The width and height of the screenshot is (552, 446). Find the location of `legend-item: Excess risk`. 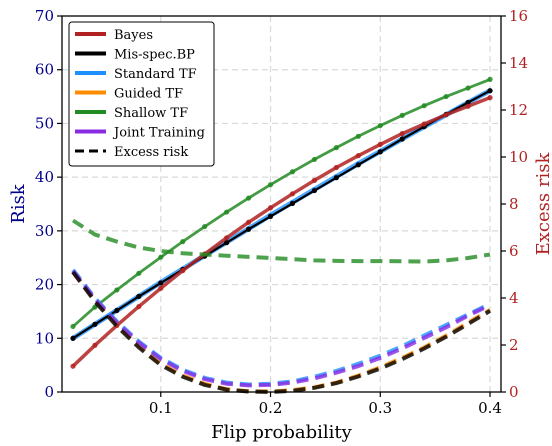

legend-item: Excess risk is located at coordinates (131, 152).